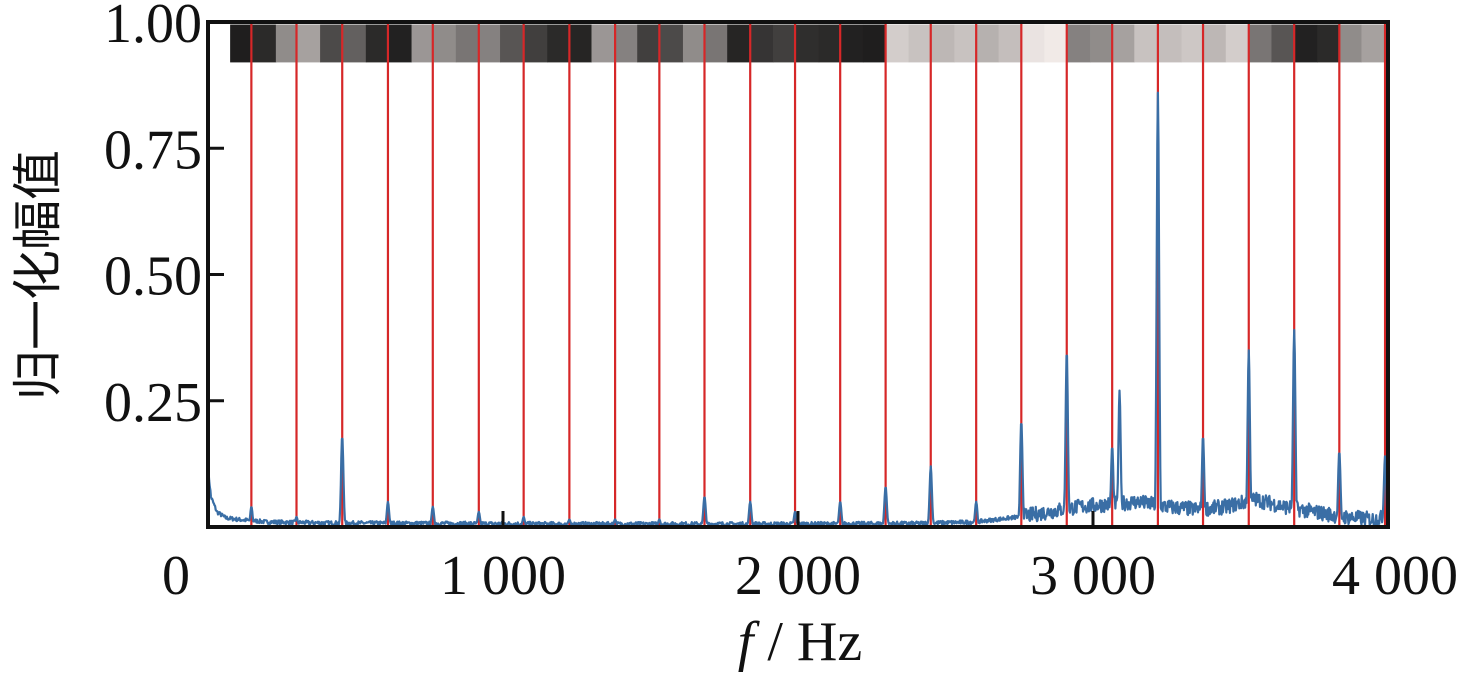  I want to click on x-axis-label: f / Hz, so click(800, 642).